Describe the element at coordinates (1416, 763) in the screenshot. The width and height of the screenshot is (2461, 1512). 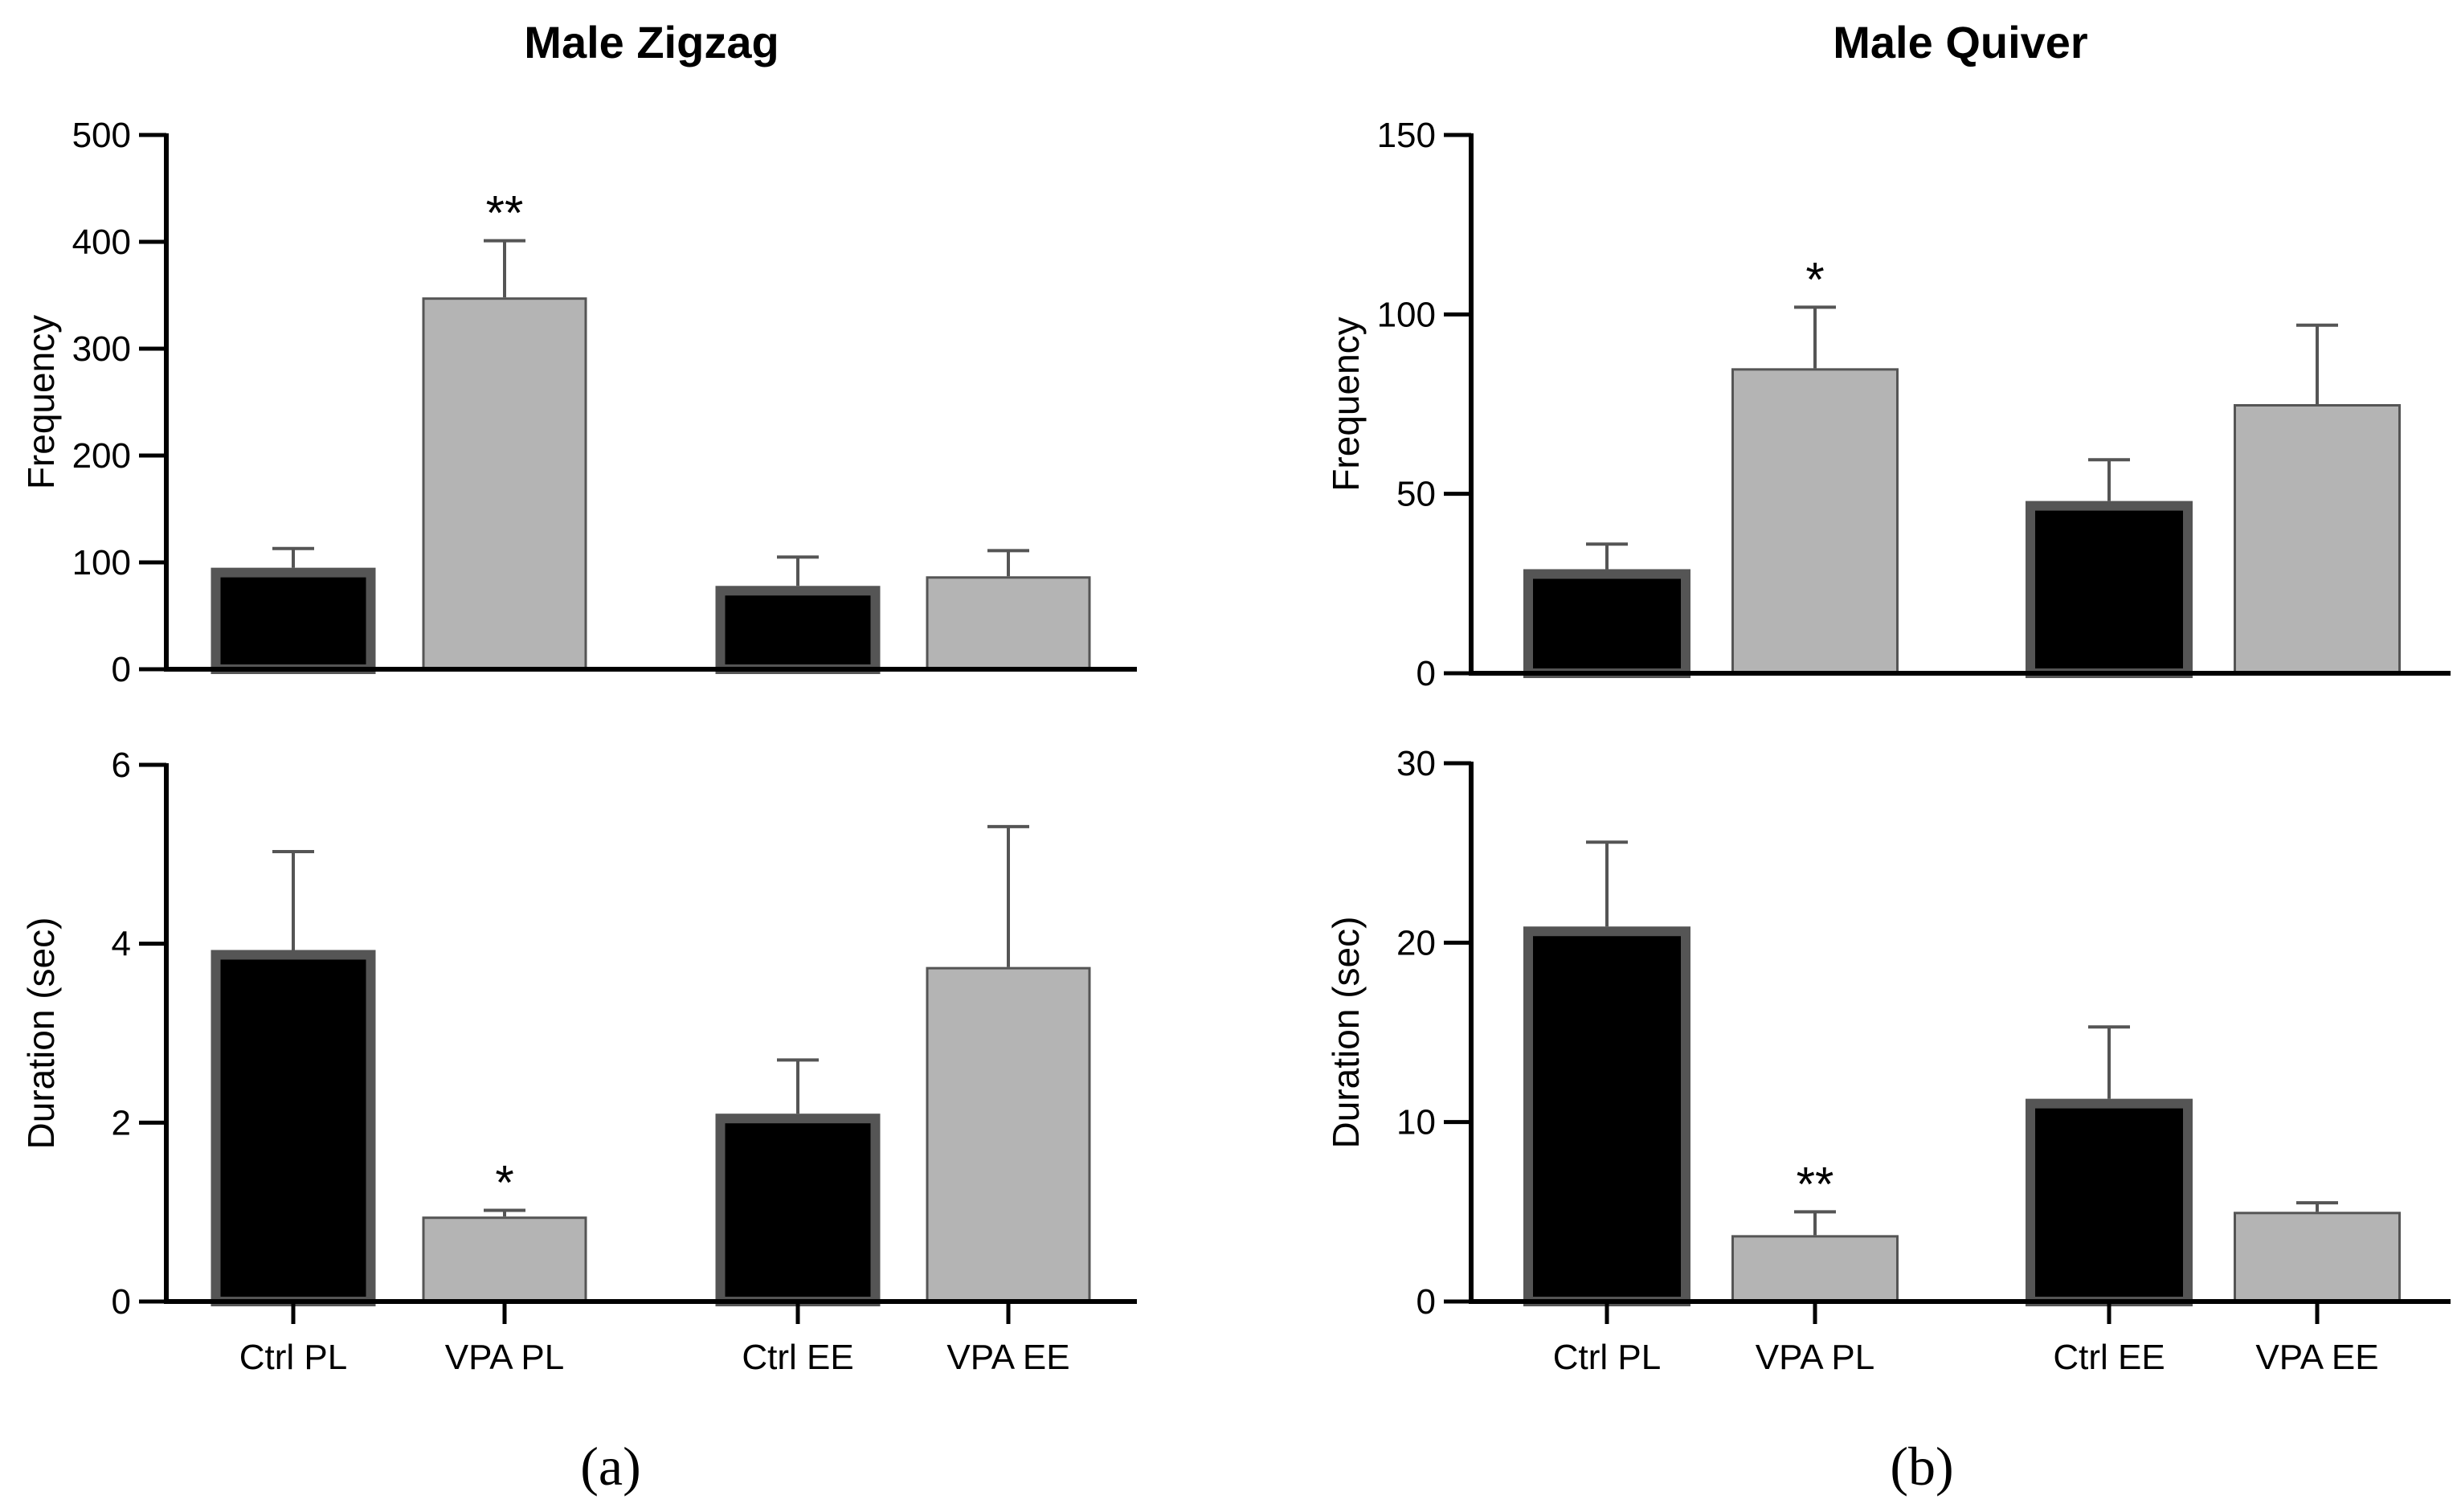
I see `y-tick-label-30: 30` at that location.